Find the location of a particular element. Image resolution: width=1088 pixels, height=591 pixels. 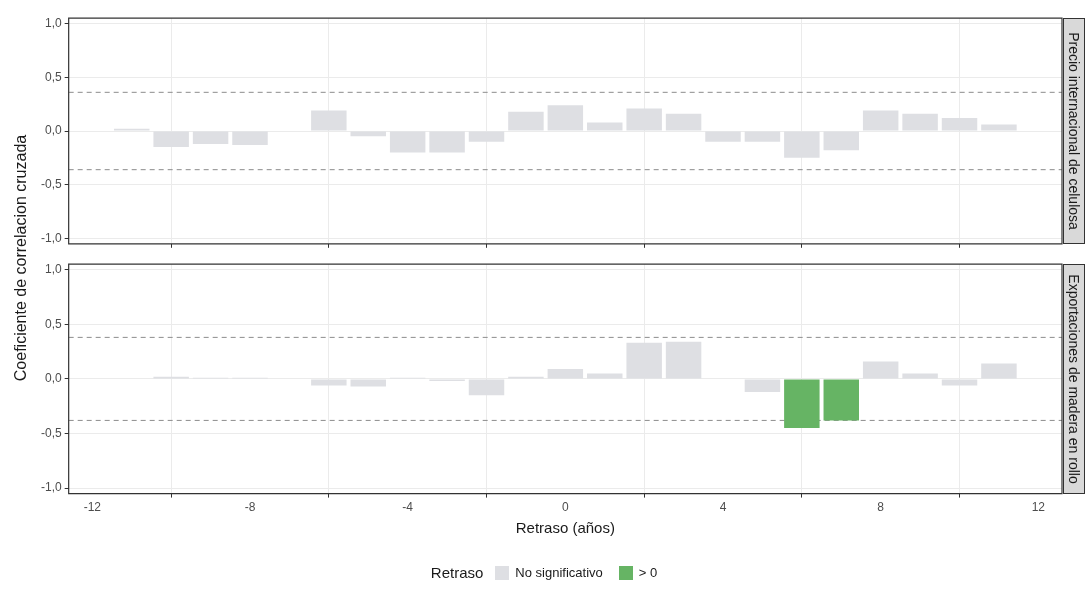

legend-title: Retraso is located at coordinates (457, 572).